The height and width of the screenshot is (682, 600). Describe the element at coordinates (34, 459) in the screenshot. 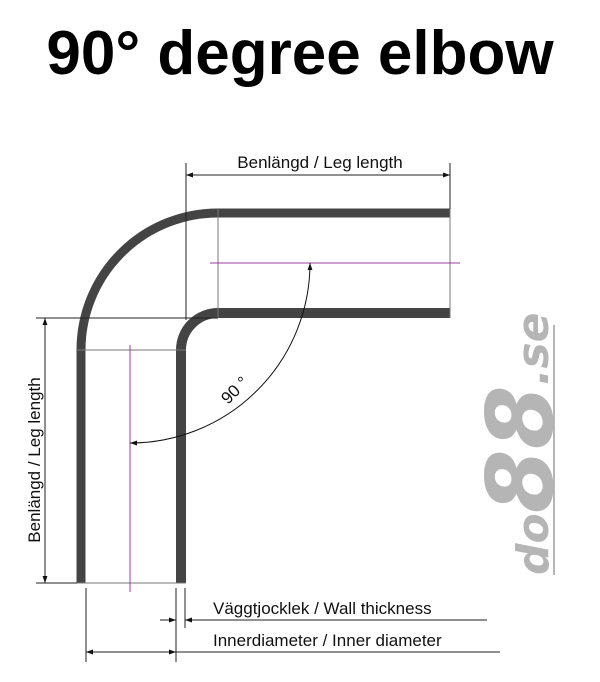

I see `leg-length-side-label: Benlängd / Leg length` at that location.